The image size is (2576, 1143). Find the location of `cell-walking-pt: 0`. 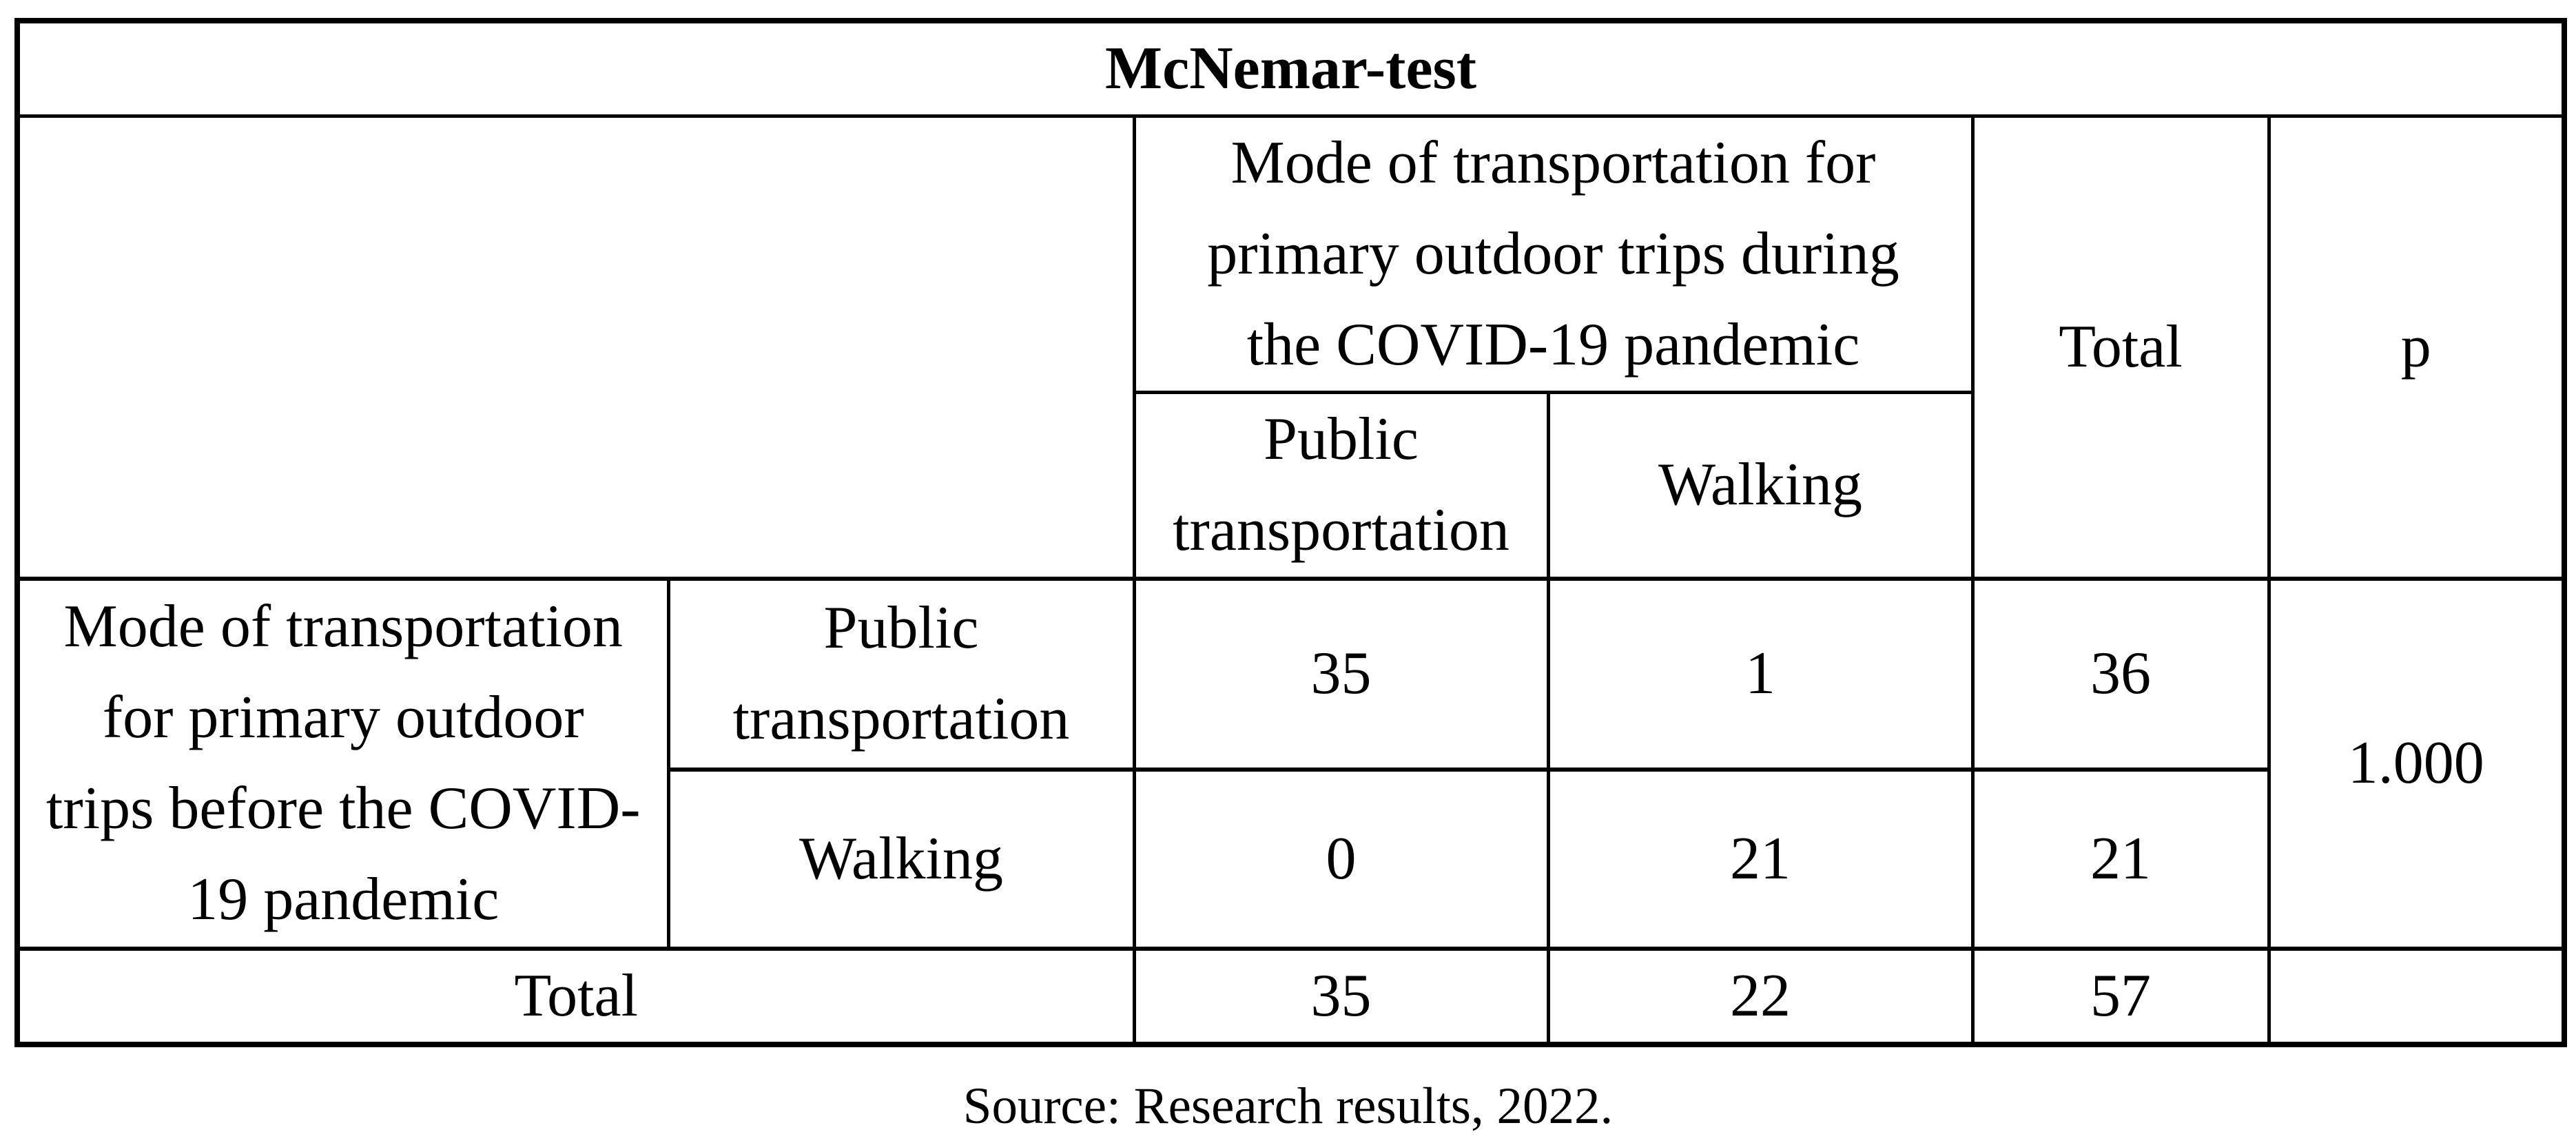

cell-walking-pt: 0 is located at coordinates (1341, 858).